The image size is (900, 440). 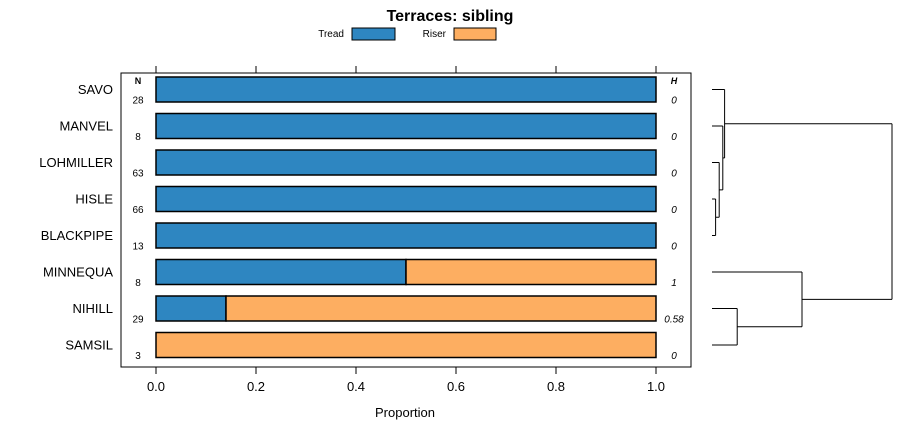 What do you see at coordinates (77, 235) in the screenshot?
I see `category-label-blackpipe: BLACKPIPE` at bounding box center [77, 235].